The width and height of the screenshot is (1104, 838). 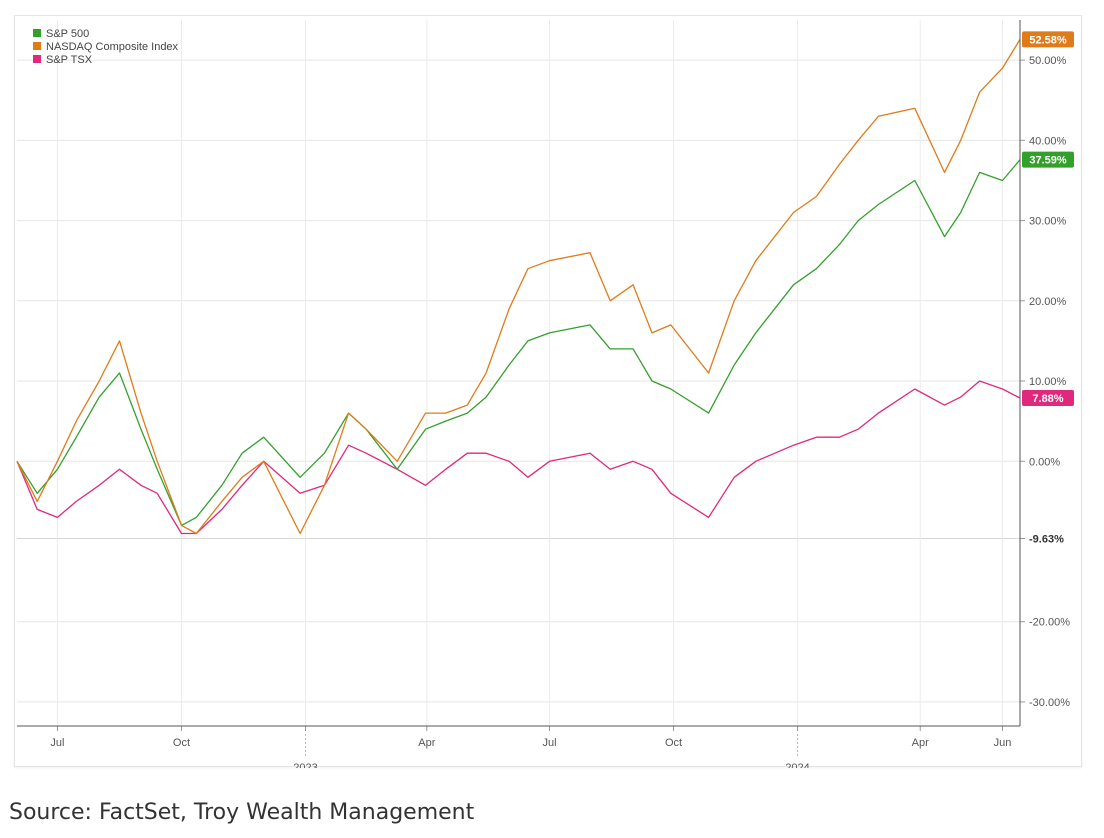 I want to click on end-value-label: 52.58%, so click(x=1048, y=40).